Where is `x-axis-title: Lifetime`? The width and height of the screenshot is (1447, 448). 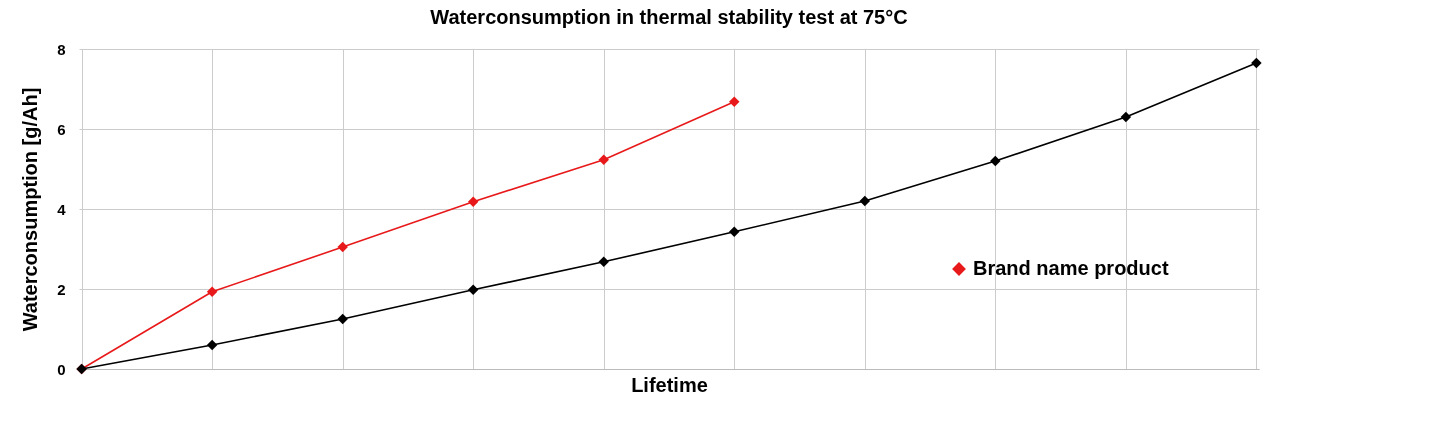
x-axis-title: Lifetime is located at coordinates (669, 384).